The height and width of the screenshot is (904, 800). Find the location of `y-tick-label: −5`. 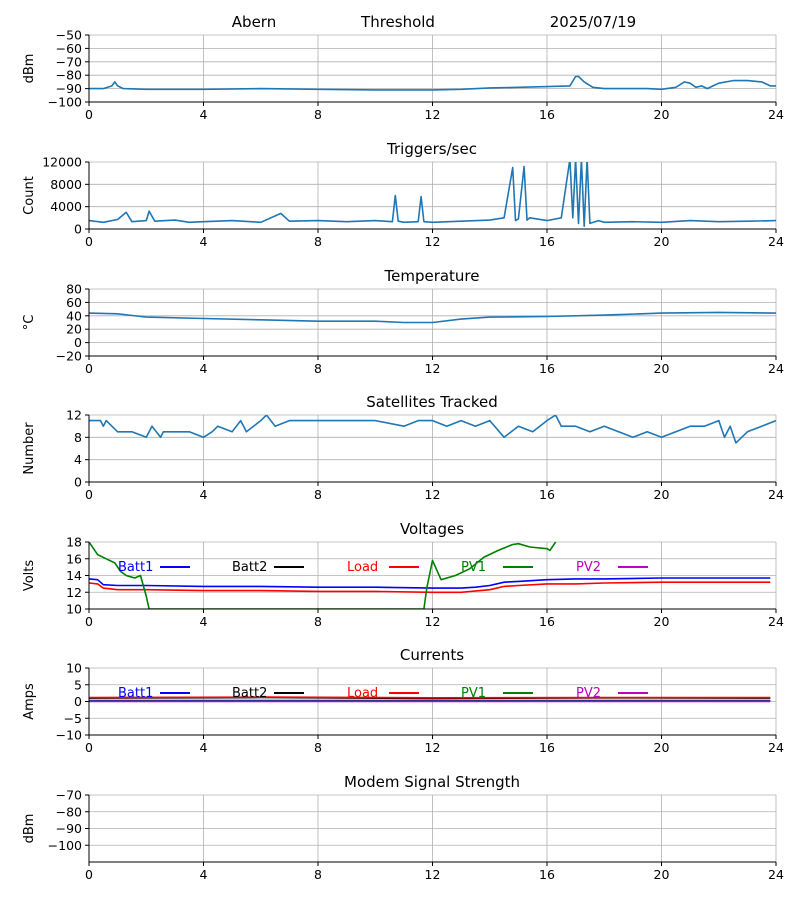

y-tick-label: −5 is located at coordinates (73, 718).